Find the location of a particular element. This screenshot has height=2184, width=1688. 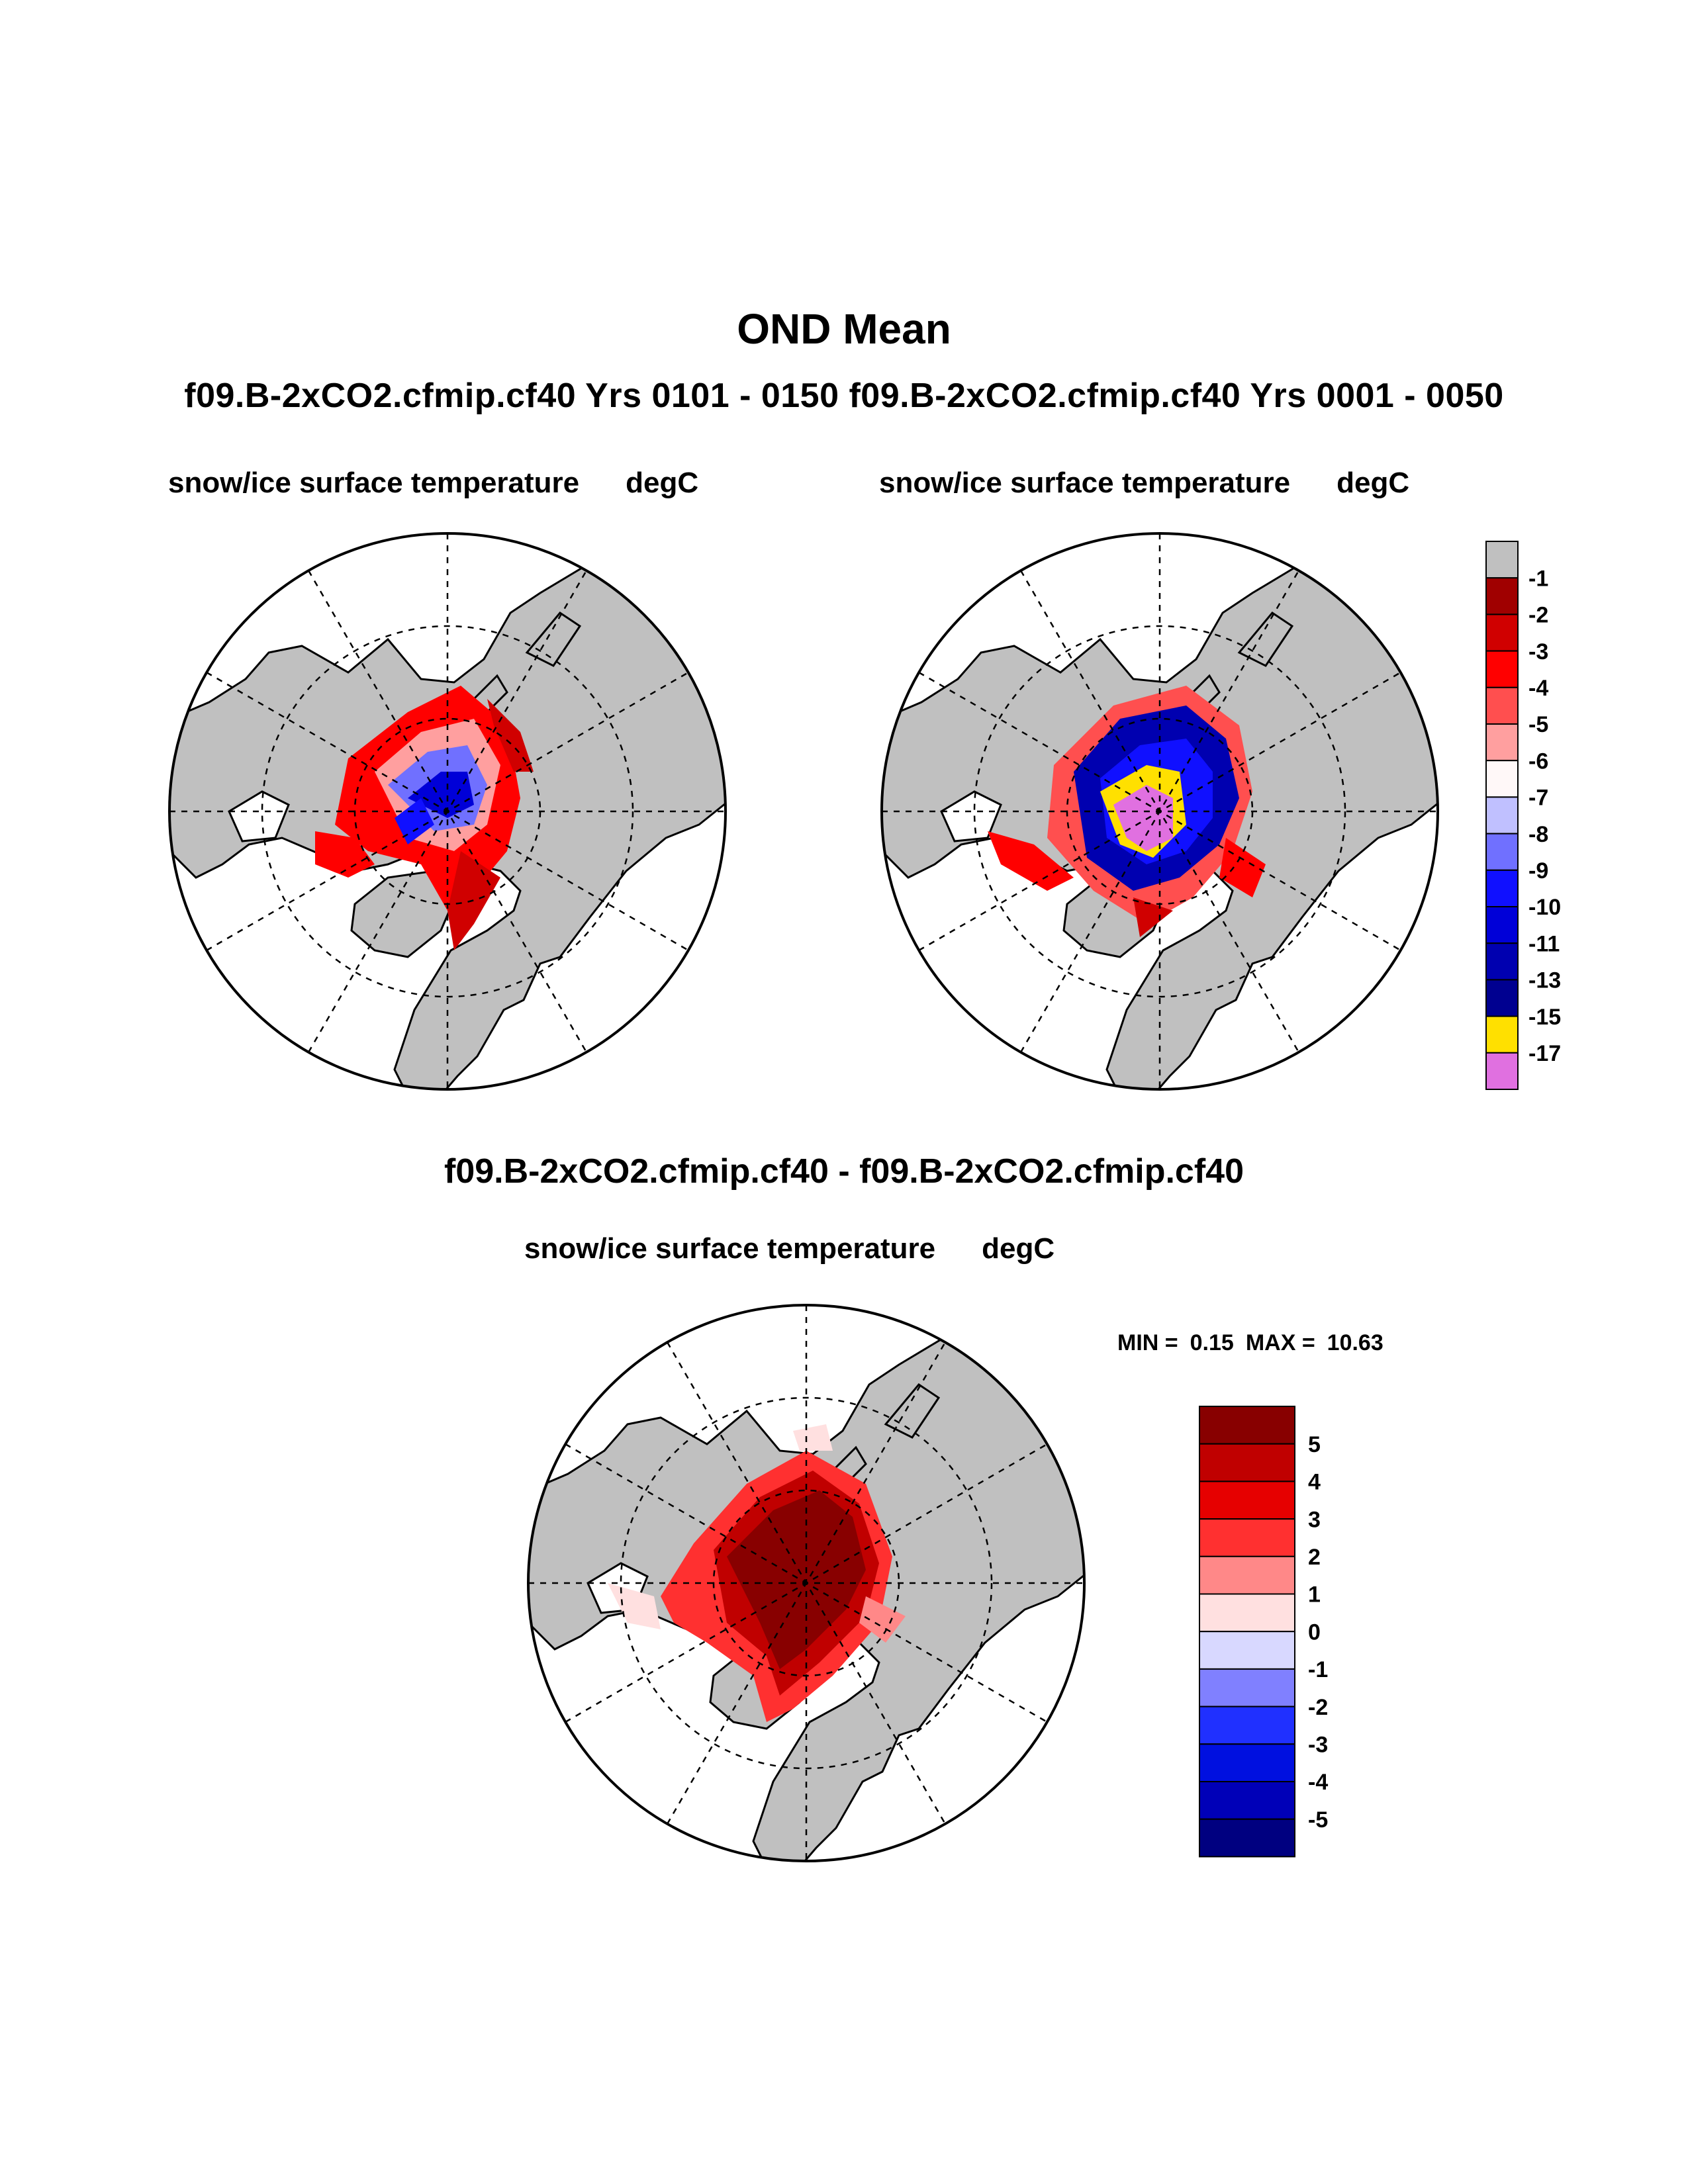

difference-colorbar-label-9: -4 is located at coordinates (1318, 1783).